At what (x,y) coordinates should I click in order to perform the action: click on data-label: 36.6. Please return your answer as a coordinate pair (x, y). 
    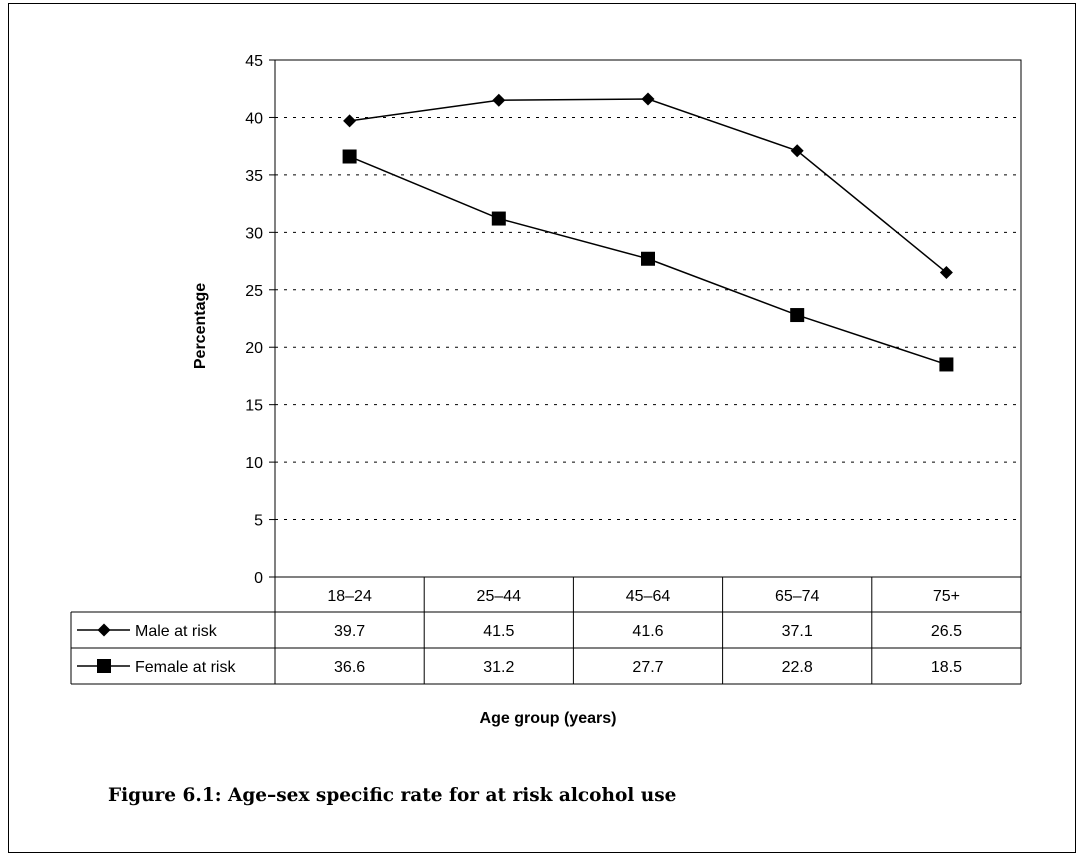
    Looking at the image, I should click on (349, 667).